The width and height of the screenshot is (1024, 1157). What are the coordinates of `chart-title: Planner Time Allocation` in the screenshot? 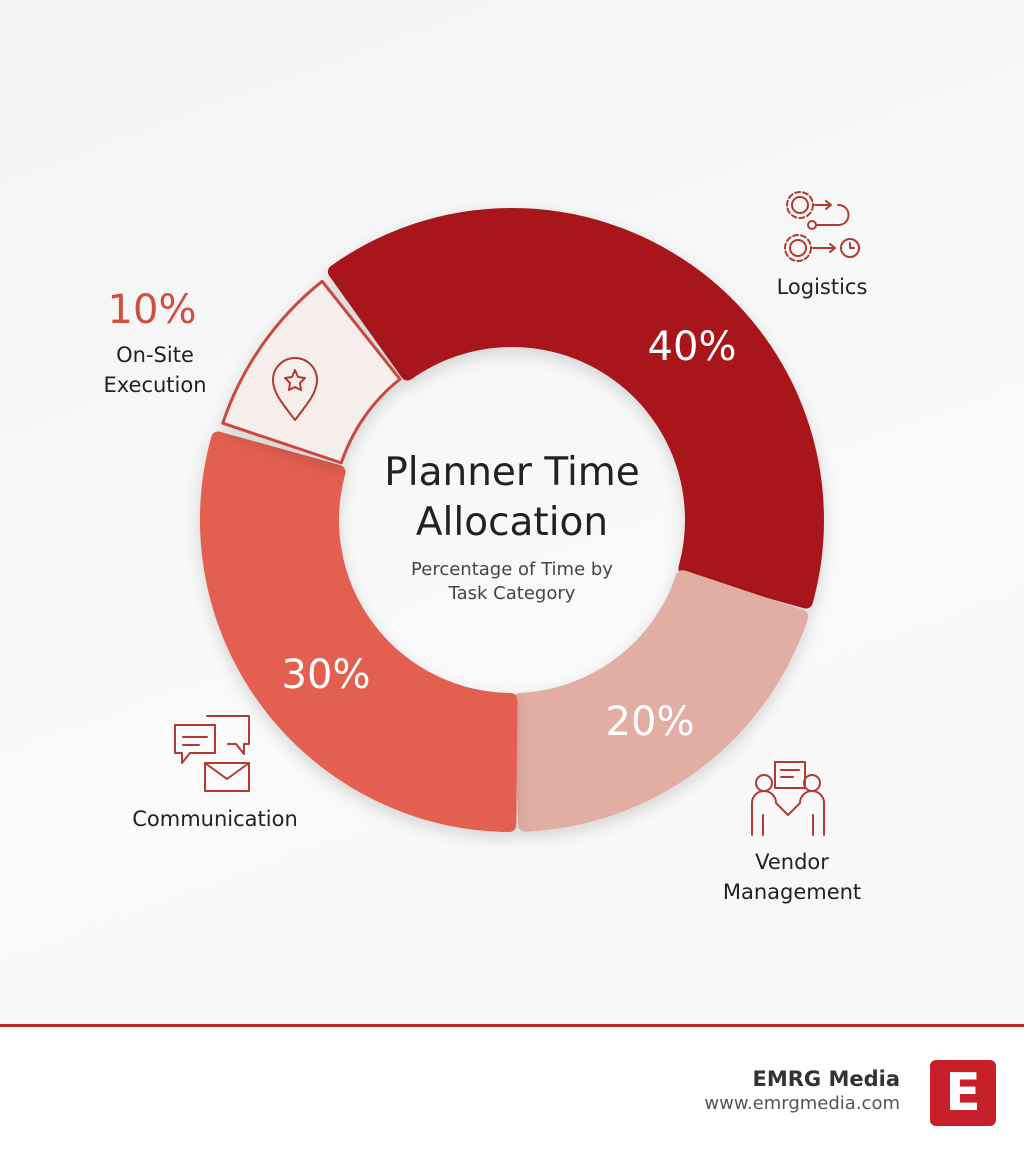 It's located at (512, 497).